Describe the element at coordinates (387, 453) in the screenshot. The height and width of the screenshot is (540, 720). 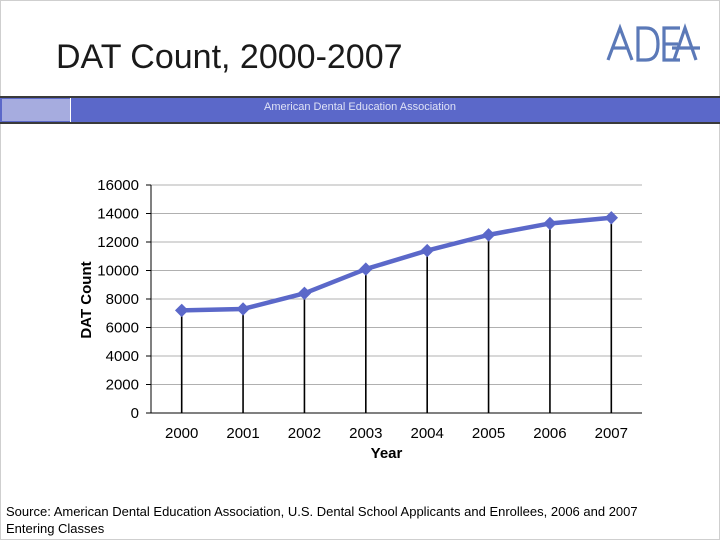
I see `x-axis-title: Year` at that location.